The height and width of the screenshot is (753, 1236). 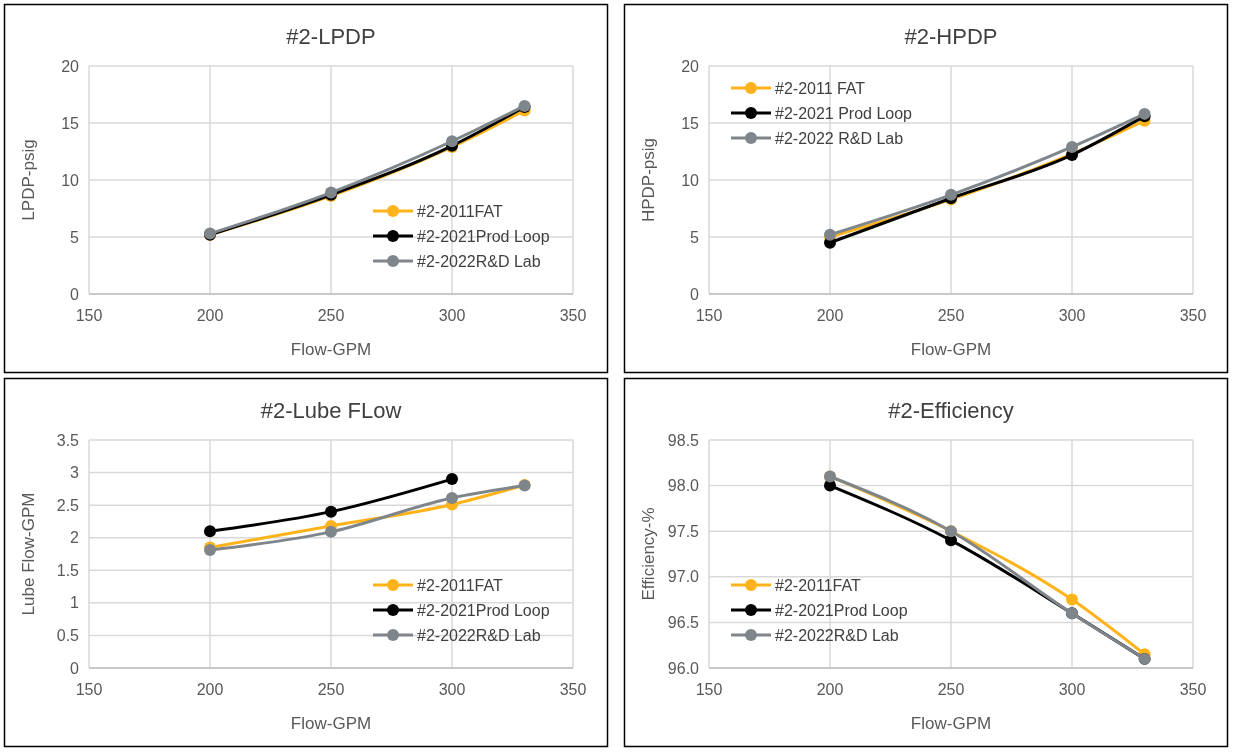 I want to click on y-tick-label: 97.5, so click(x=683, y=531).